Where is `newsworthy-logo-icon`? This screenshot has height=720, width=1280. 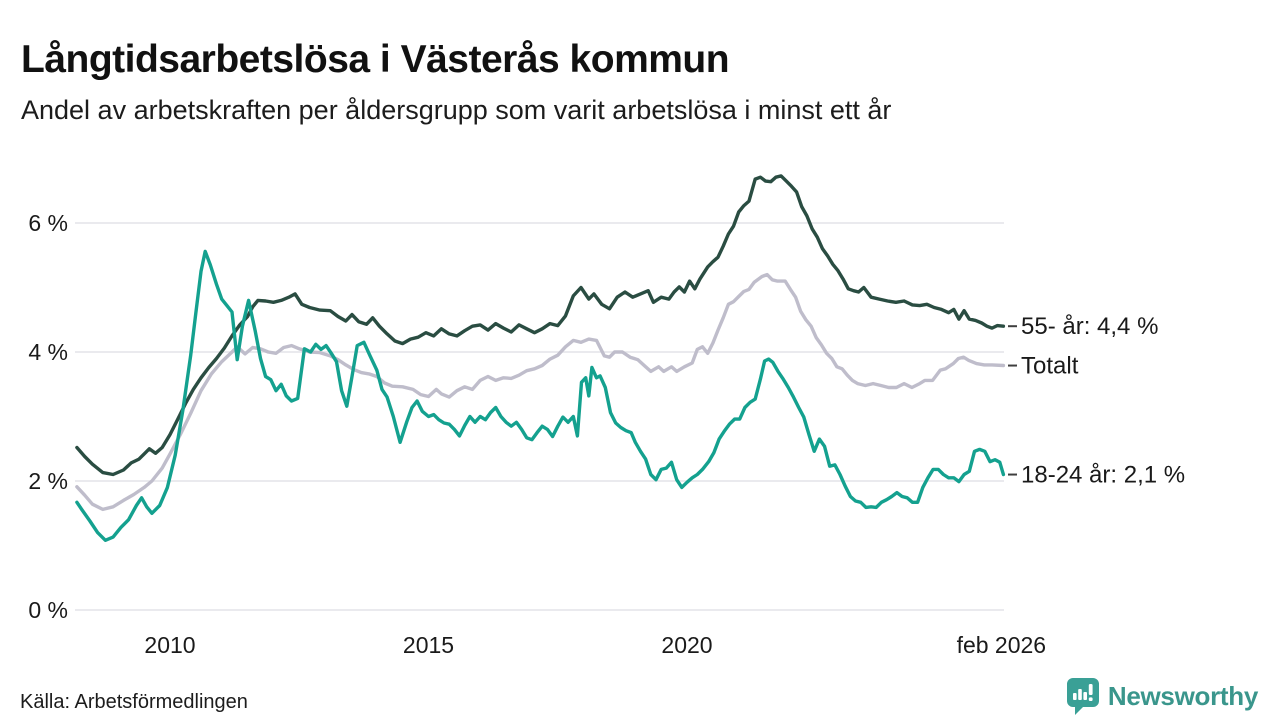
newsworthy-logo-icon is located at coordinates (1083, 696).